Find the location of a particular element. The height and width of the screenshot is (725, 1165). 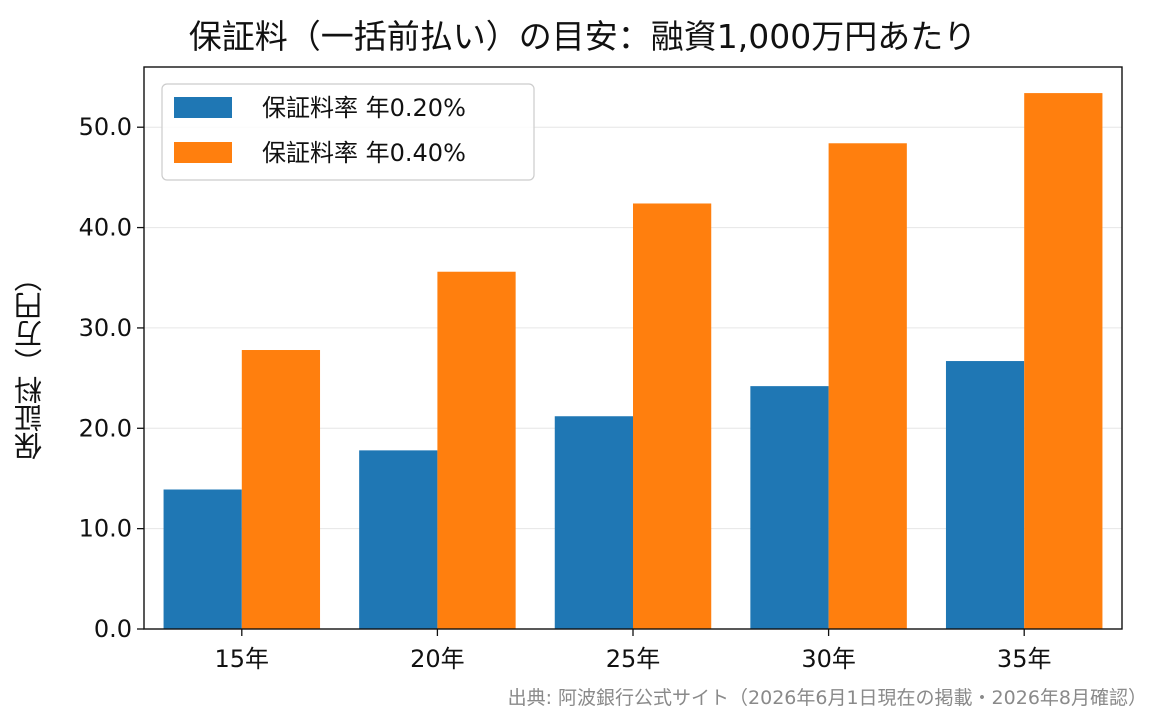

y-tick-label: 30.0 is located at coordinates (105, 328).